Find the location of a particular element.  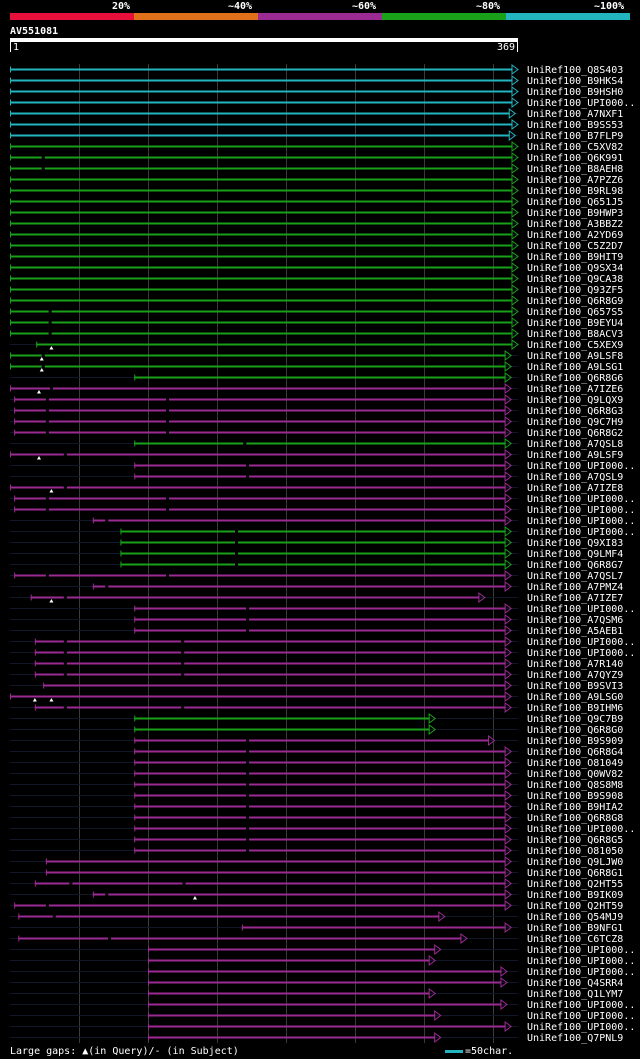

legend-label-100: ~100% is located at coordinates (609, 6).